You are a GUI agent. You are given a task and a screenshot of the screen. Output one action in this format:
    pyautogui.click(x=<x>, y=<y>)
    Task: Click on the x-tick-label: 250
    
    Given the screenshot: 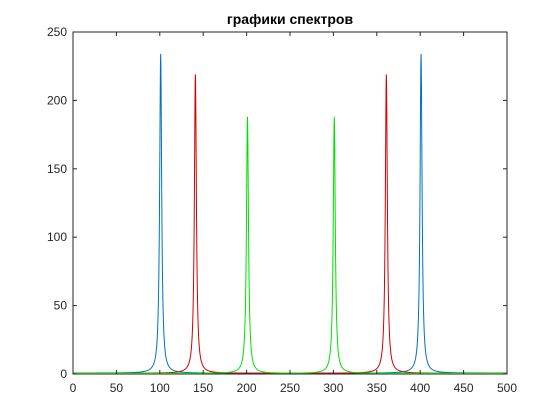 What is the action you would take?
    pyautogui.click(x=290, y=388)
    